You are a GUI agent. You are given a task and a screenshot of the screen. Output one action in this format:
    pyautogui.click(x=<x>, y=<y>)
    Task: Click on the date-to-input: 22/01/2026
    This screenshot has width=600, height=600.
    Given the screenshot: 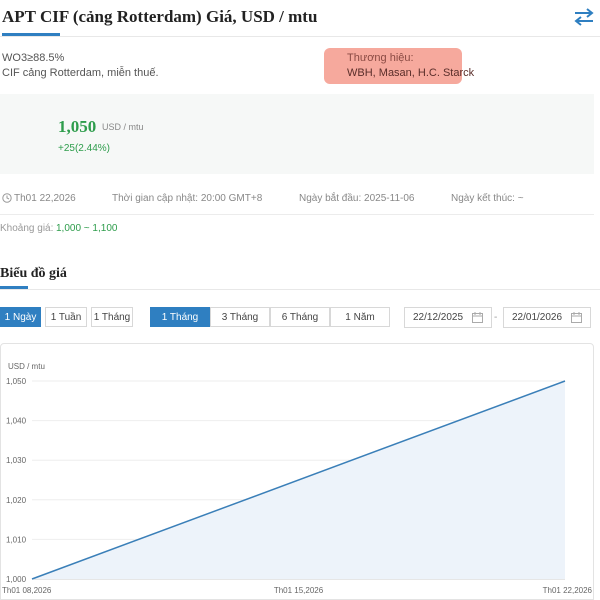 What is the action you would take?
    pyautogui.click(x=547, y=317)
    